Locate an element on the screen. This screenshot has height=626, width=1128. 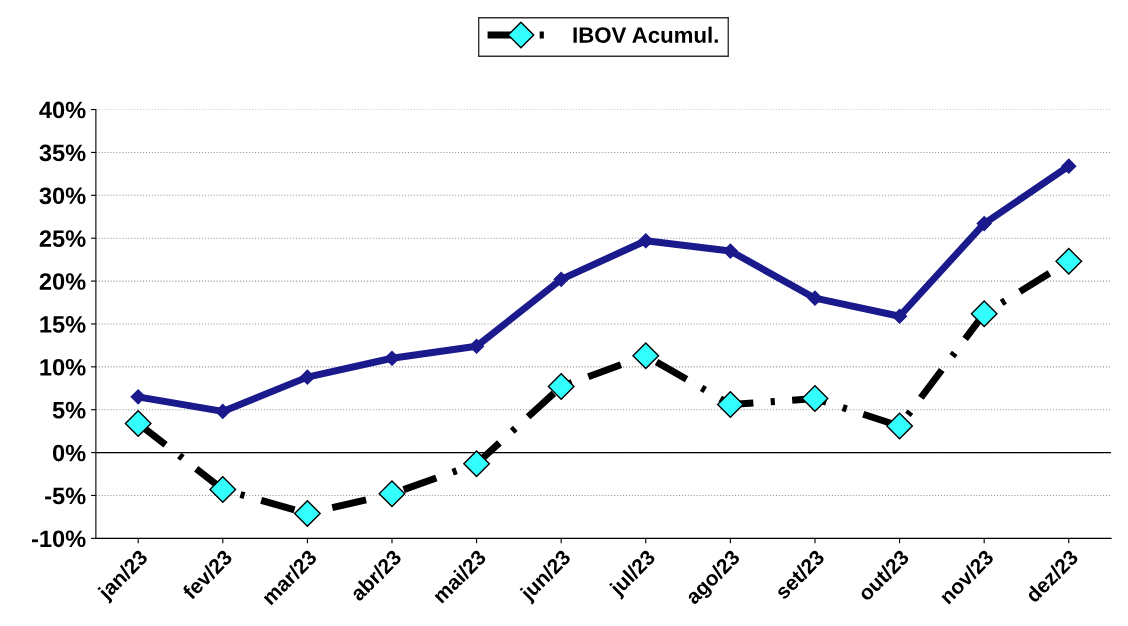
y-tick-label: 40% is located at coordinates (62, 110).